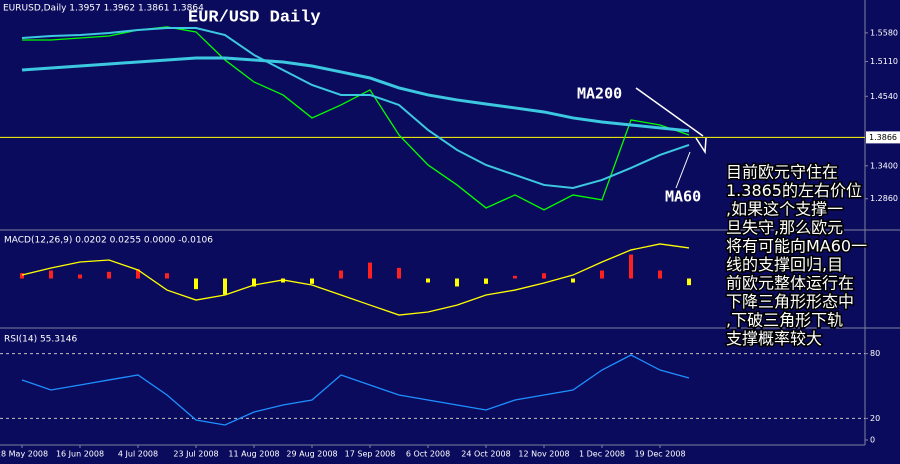  I want to click on y-tick-label: 1.3400, so click(884, 165).